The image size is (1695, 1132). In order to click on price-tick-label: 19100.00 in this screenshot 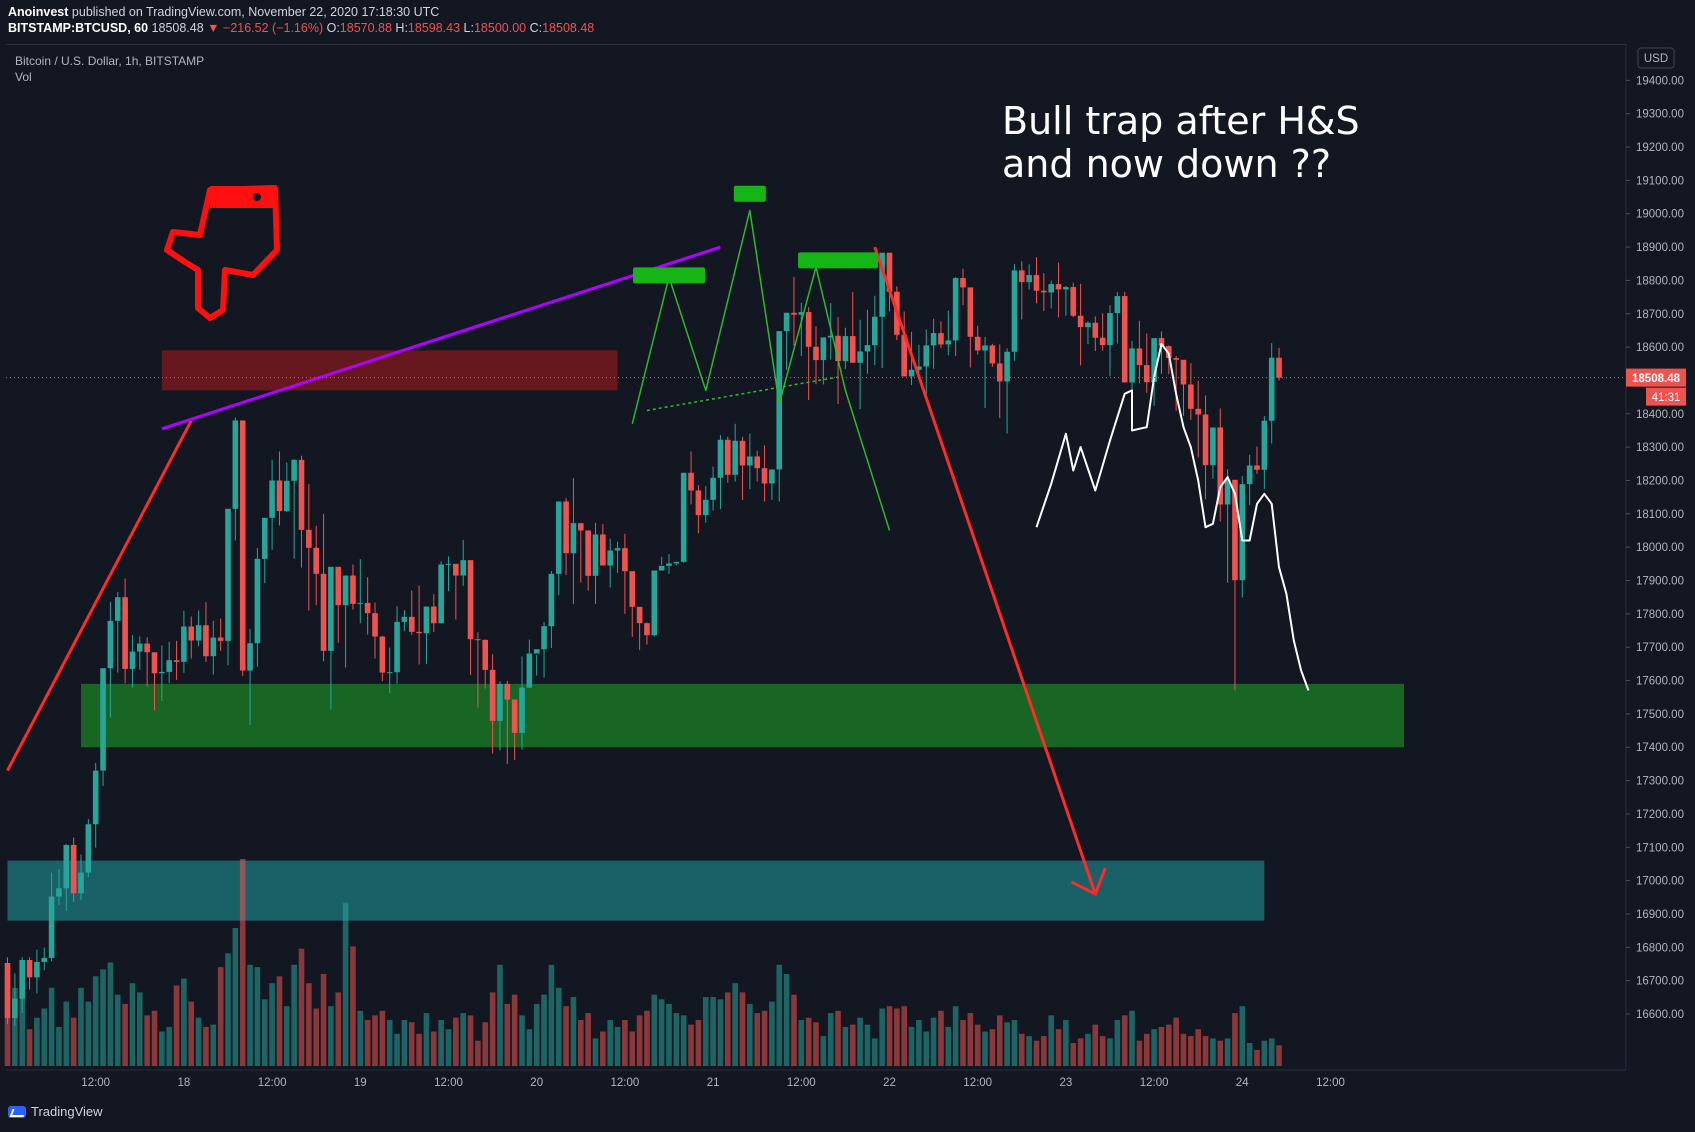, I will do `click(1660, 181)`.